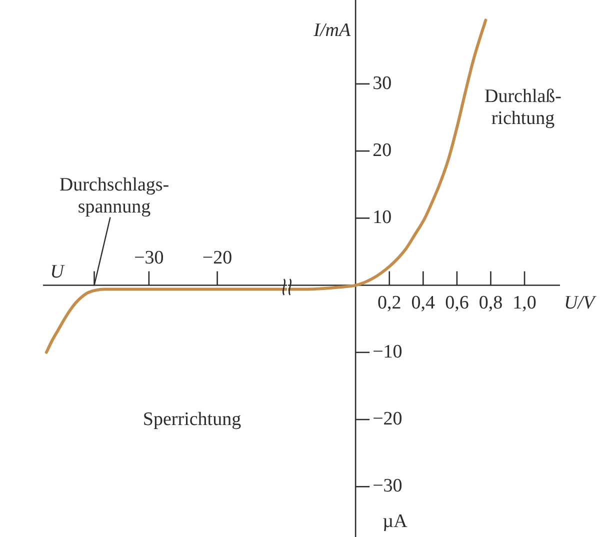 This screenshot has width=600, height=537. What do you see at coordinates (387, 486) in the screenshot?
I see `y-tick-label: −30` at bounding box center [387, 486].